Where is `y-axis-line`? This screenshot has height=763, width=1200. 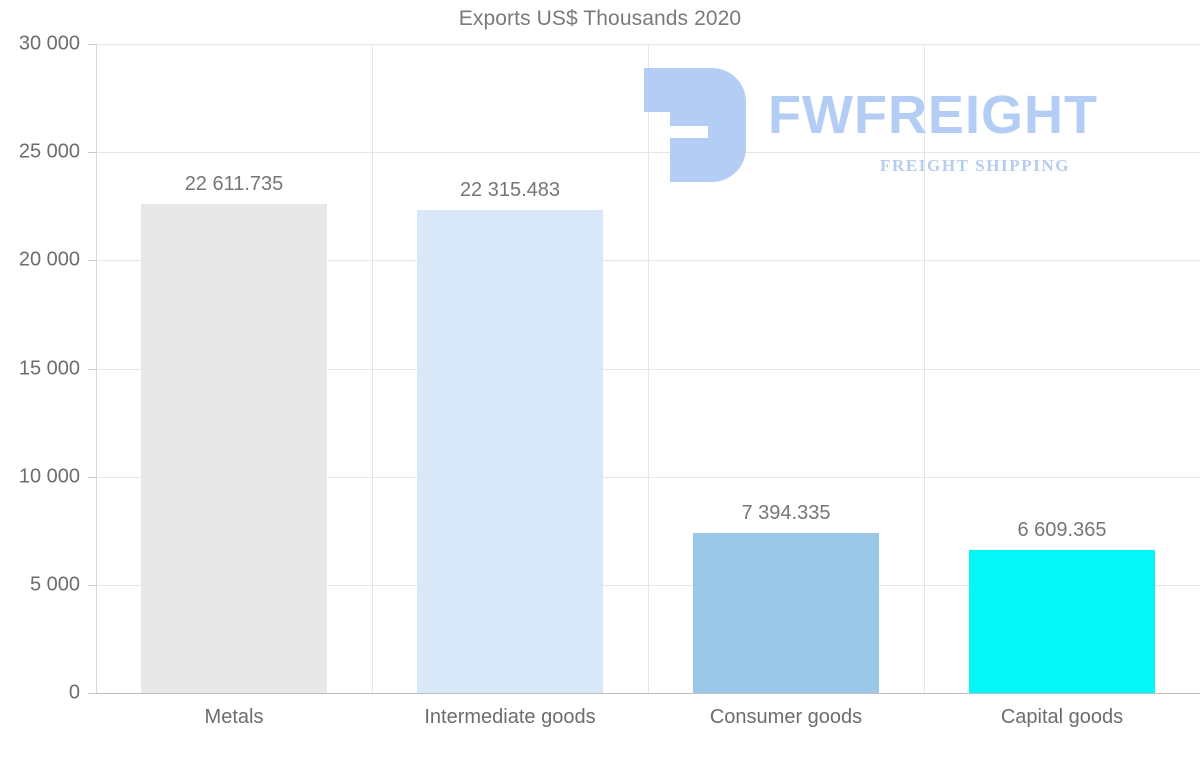 y-axis-line is located at coordinates (96, 369).